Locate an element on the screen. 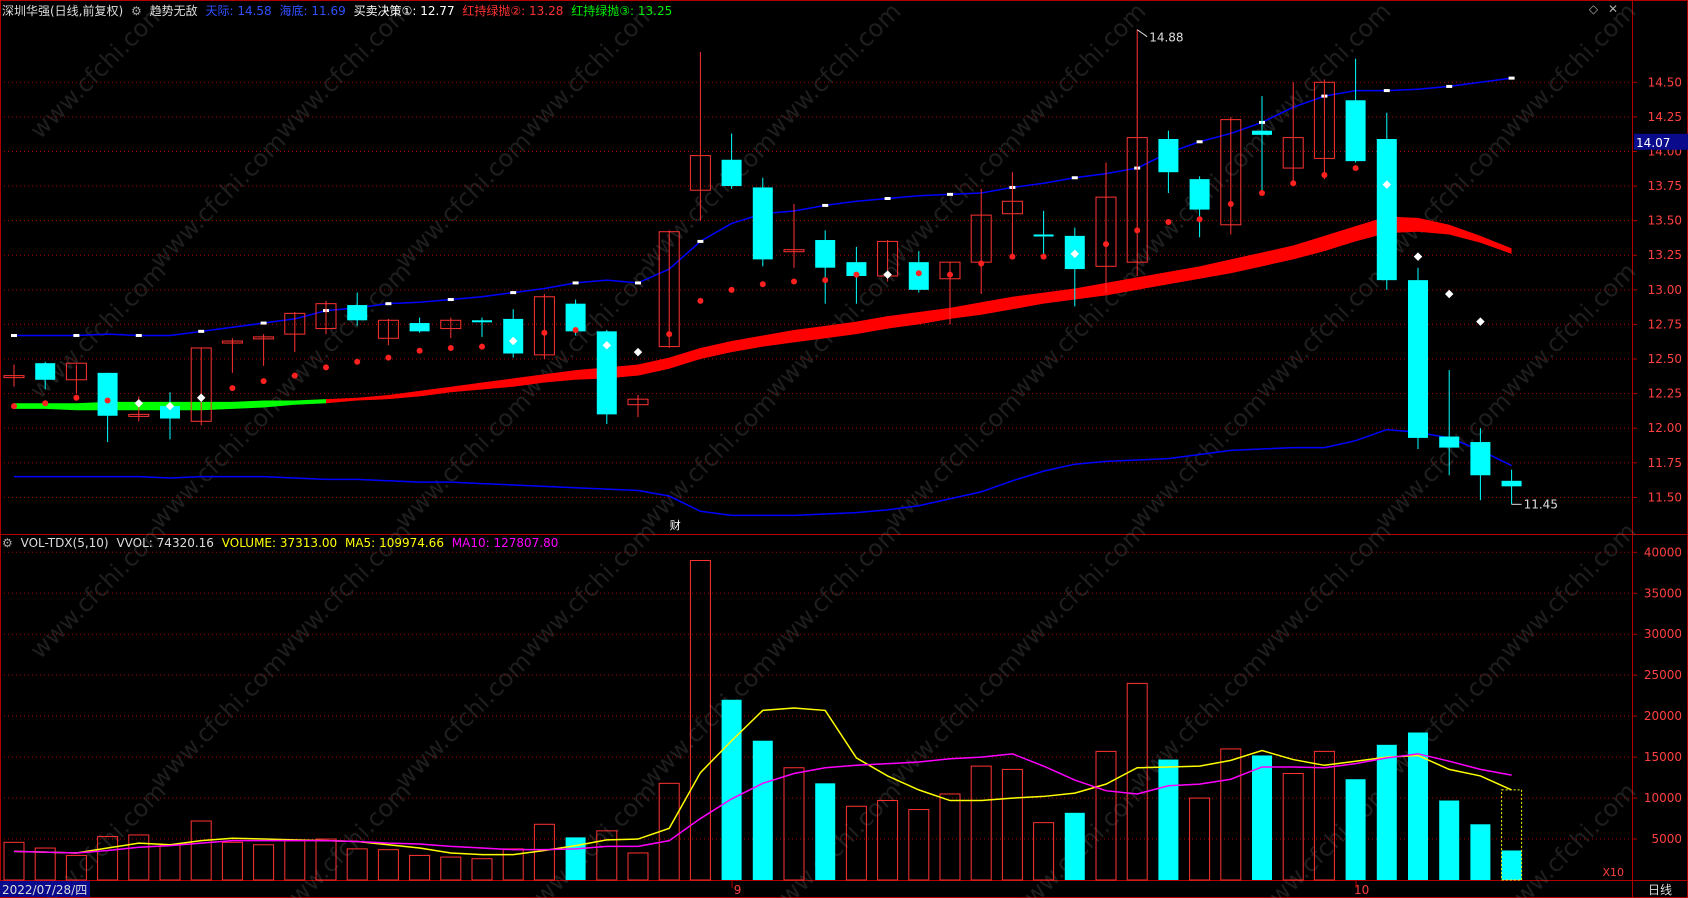 Image resolution: width=1688 pixels, height=898 pixels. diamond-icon: ◇ is located at coordinates (1593, 9).